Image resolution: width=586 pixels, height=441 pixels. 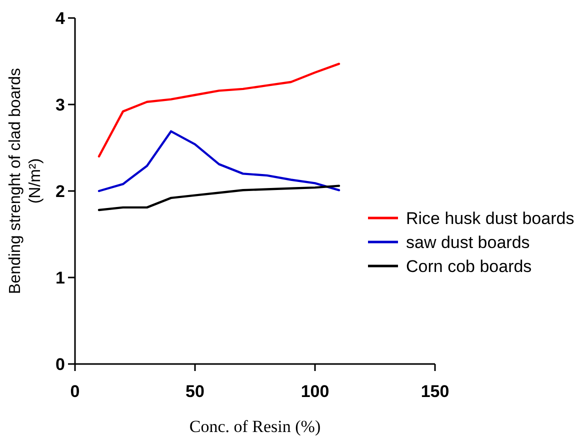 I want to click on legend-label: saw dust boards, so click(x=468, y=242).